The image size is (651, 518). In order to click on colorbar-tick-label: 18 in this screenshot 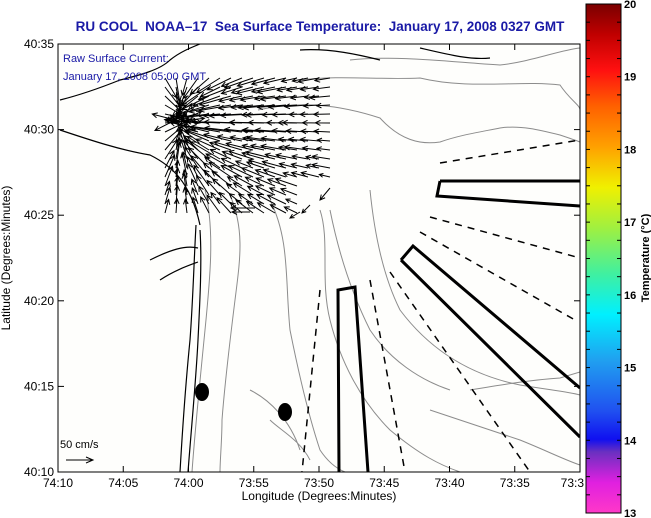, I will do `click(630, 150)`.